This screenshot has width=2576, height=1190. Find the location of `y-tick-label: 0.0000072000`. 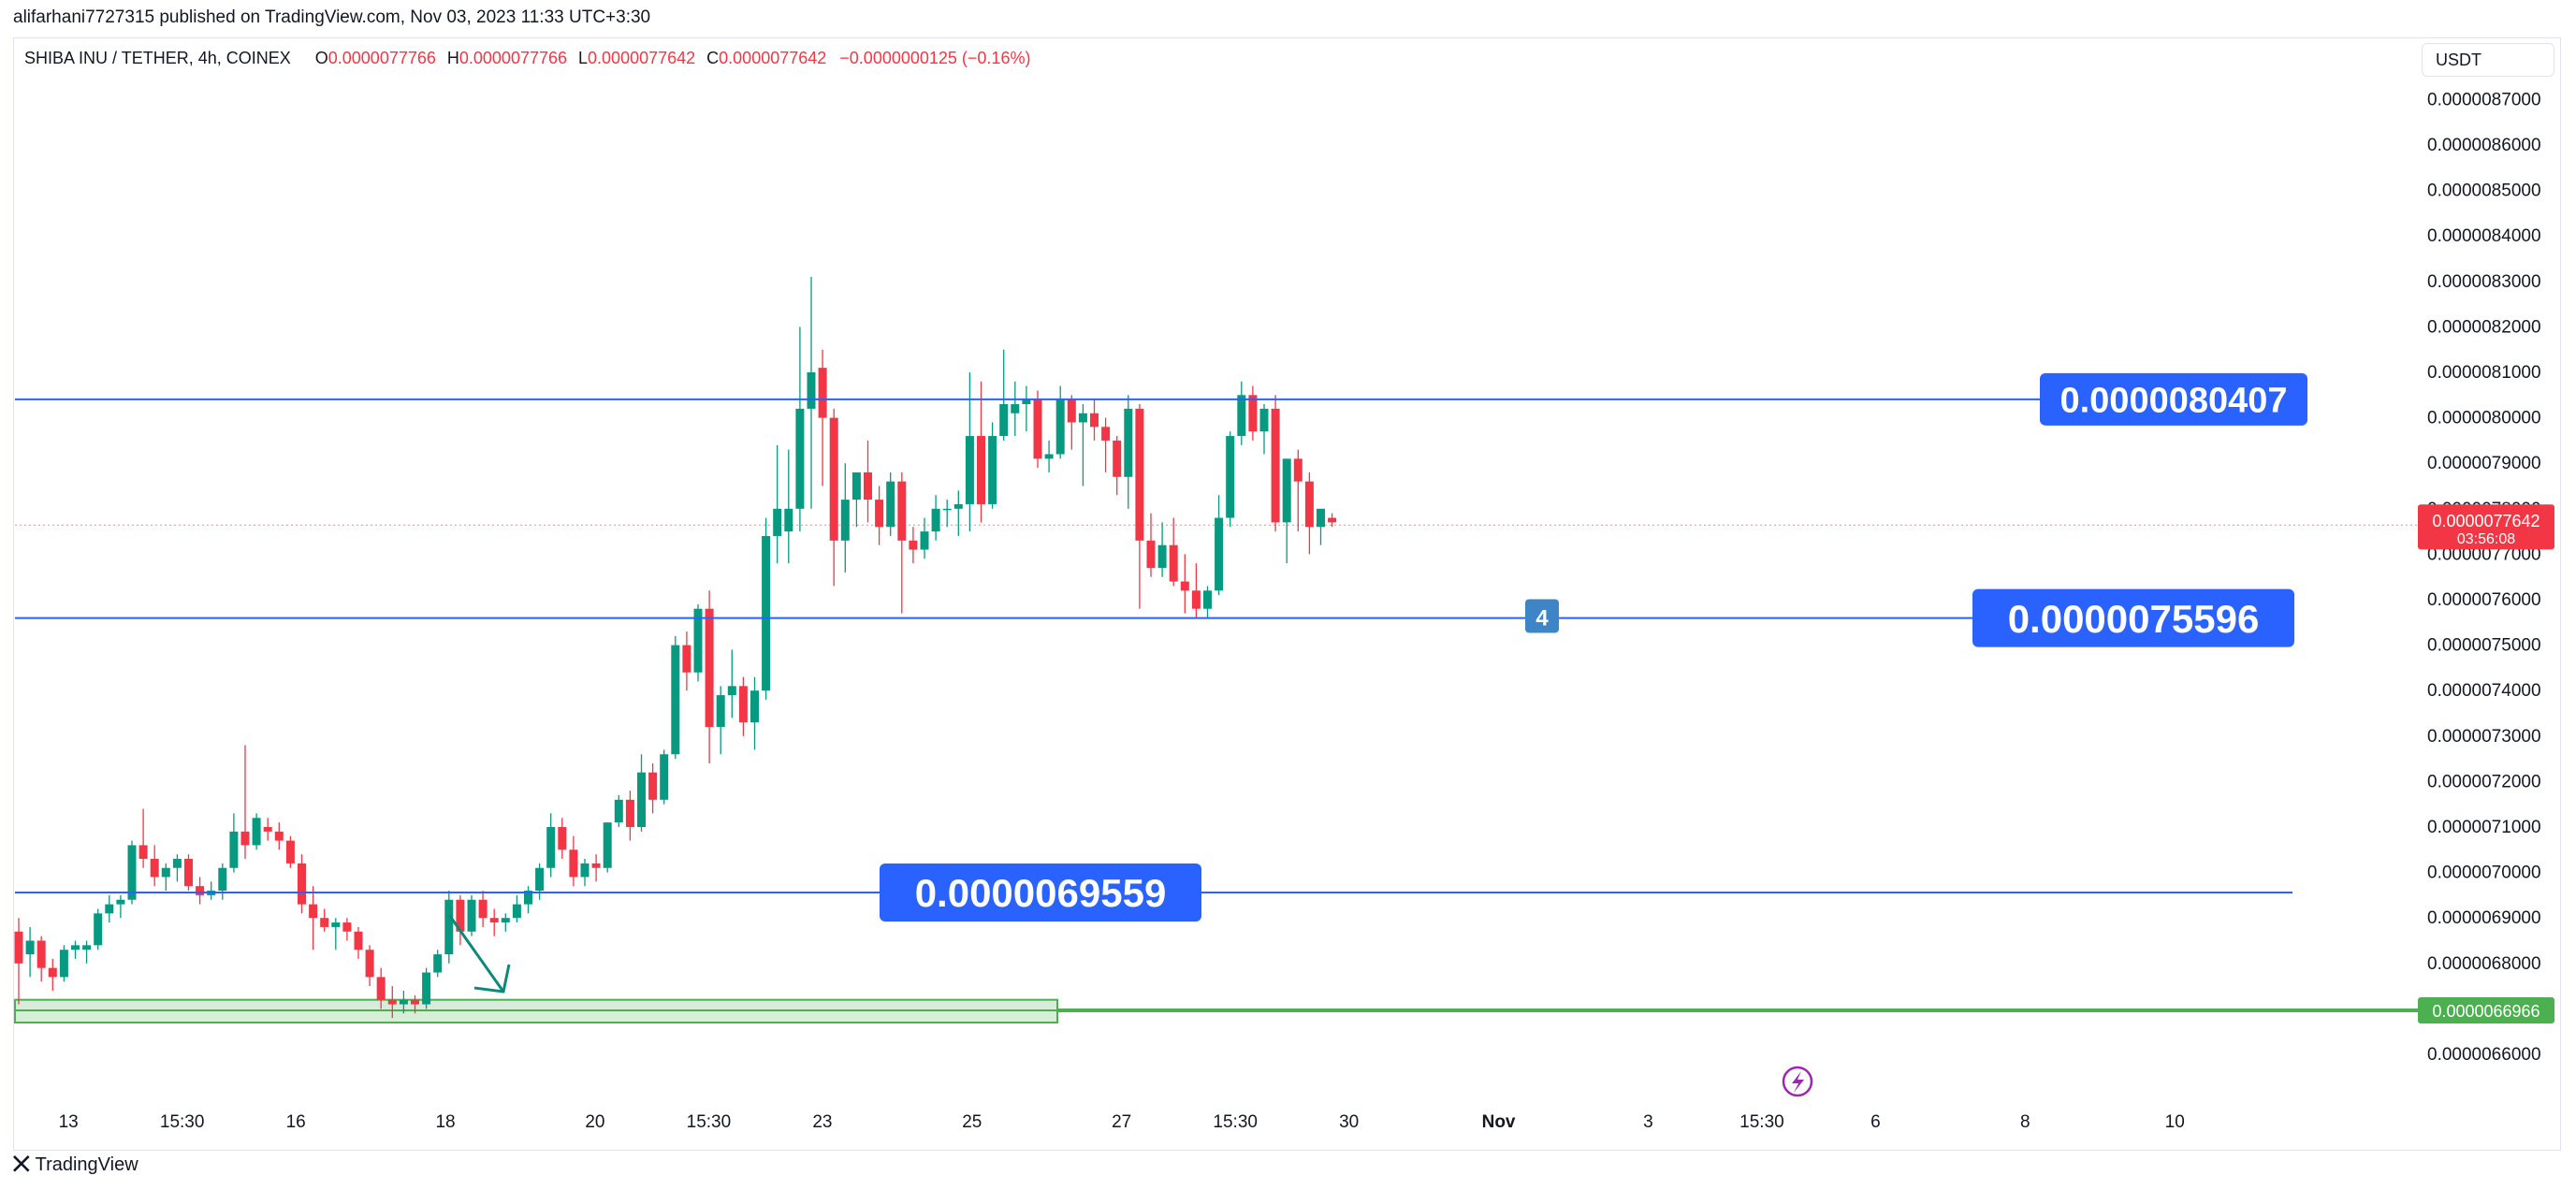

y-tick-label: 0.0000072000 is located at coordinates (2484, 781).